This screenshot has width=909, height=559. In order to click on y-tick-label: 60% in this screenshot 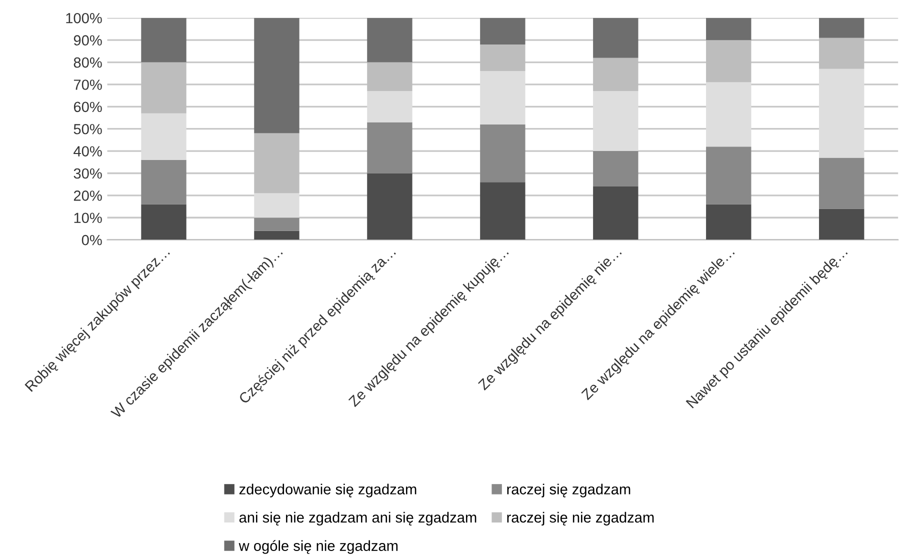, I will do `click(88, 107)`.